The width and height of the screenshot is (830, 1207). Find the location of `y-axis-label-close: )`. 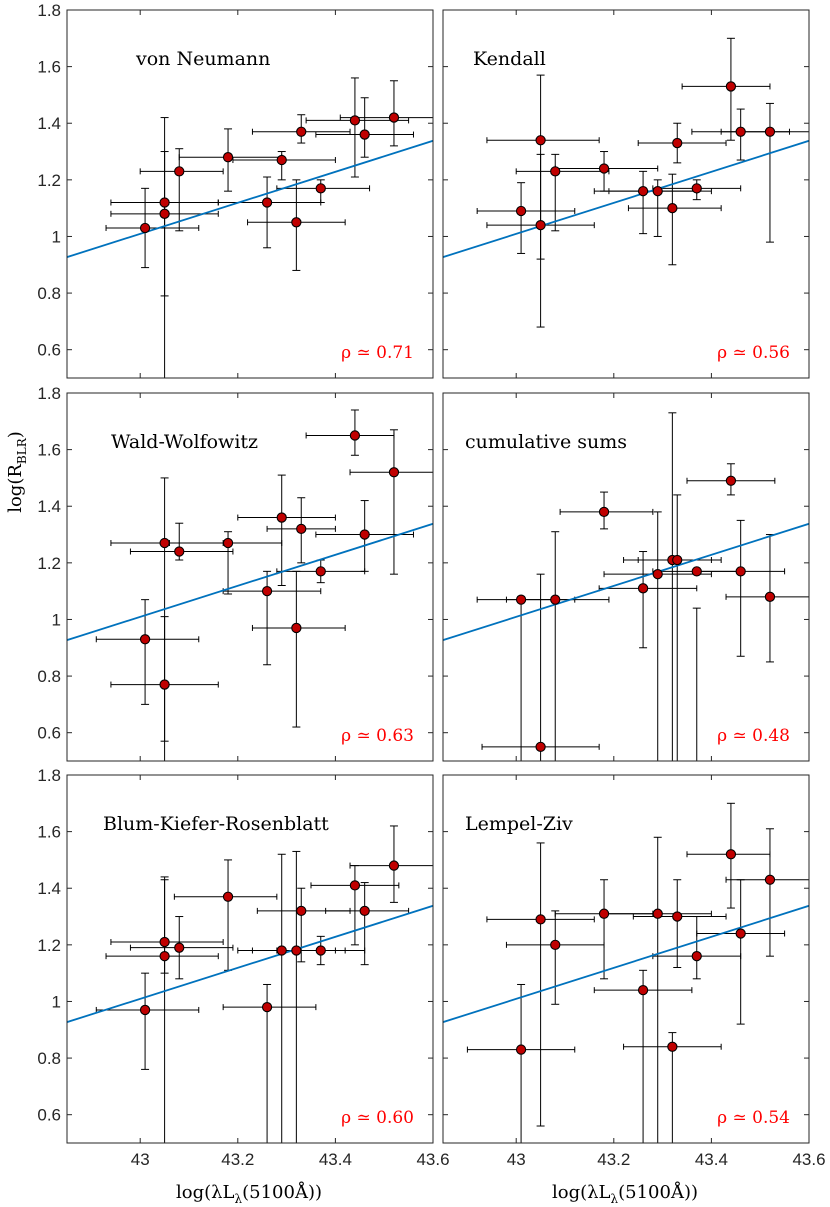

y-axis-label-close: ) is located at coordinates (15, 434).